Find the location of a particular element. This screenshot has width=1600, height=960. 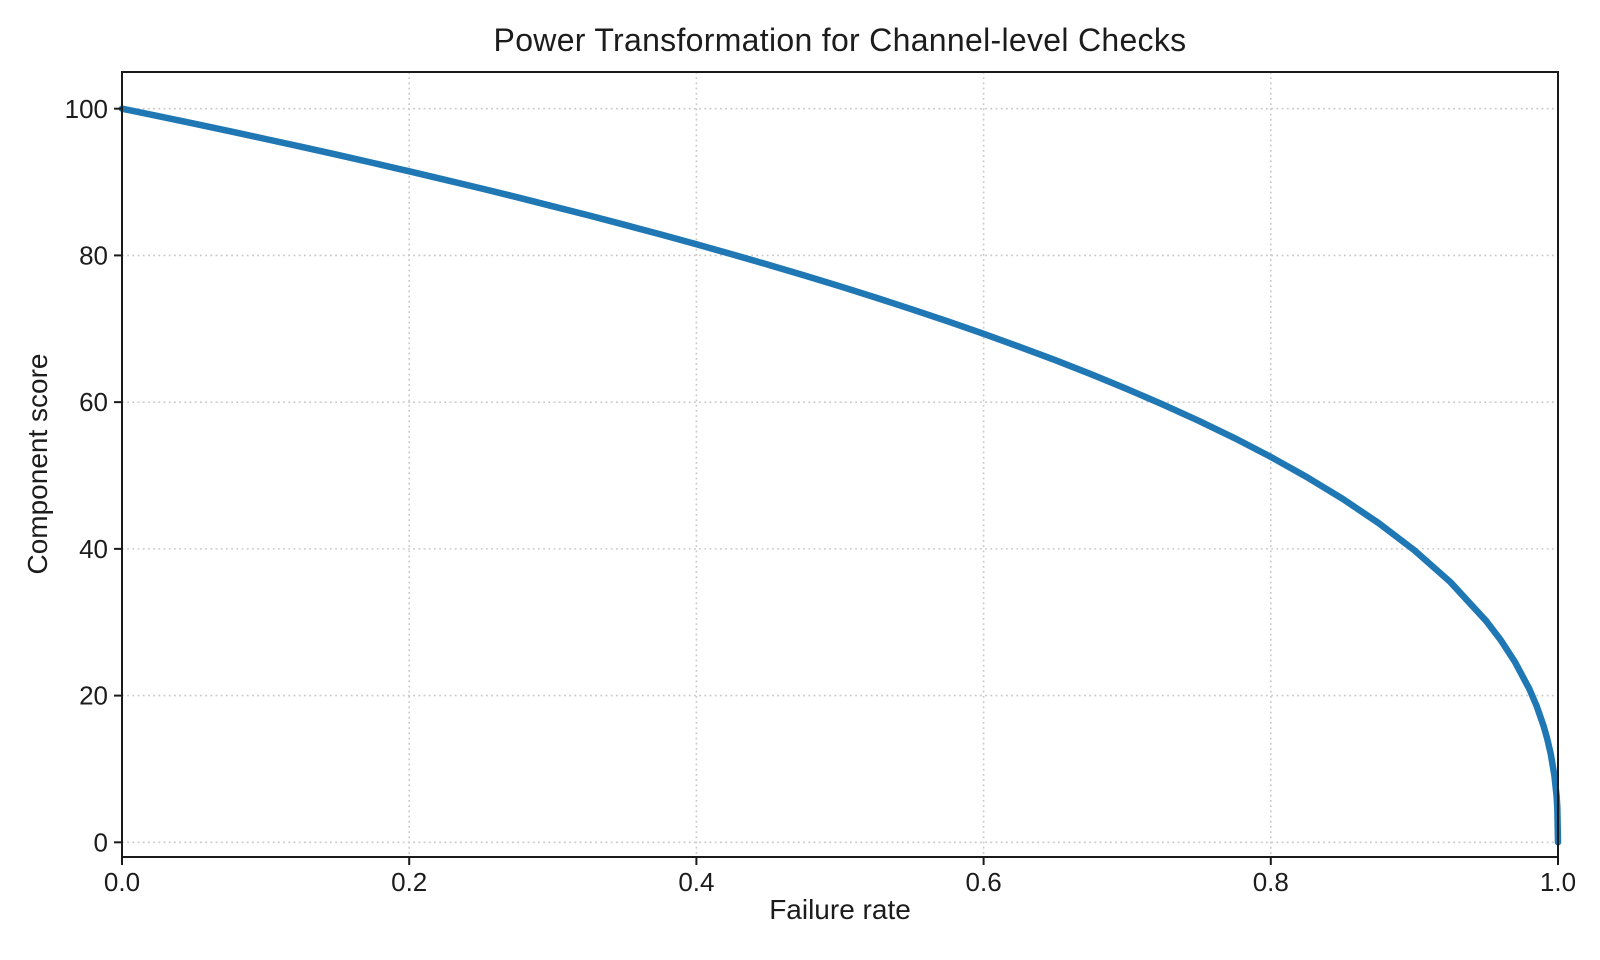

y-axis-label: Component score is located at coordinates (37, 464).